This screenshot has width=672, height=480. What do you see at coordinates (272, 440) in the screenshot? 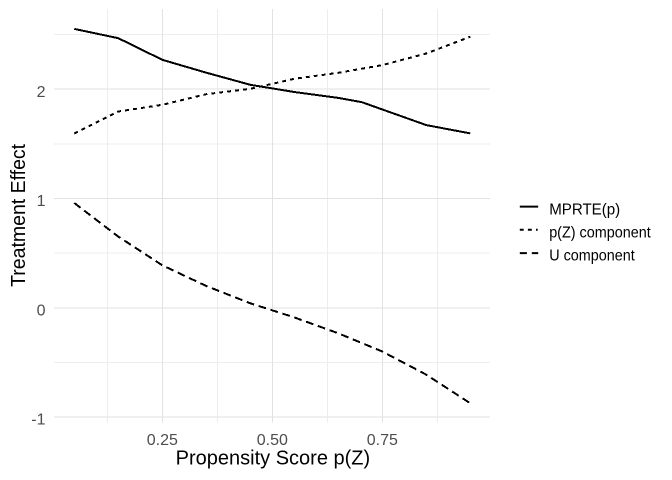
I see `svg-text: 0.50` at bounding box center [272, 440].